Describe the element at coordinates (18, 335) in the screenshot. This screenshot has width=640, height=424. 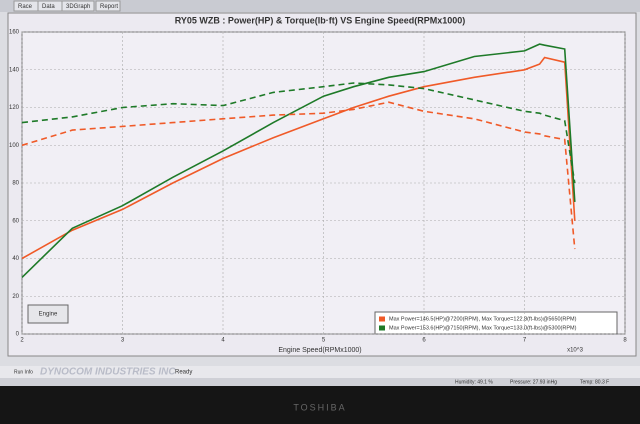
I see `y-tick-label: 0` at that location.